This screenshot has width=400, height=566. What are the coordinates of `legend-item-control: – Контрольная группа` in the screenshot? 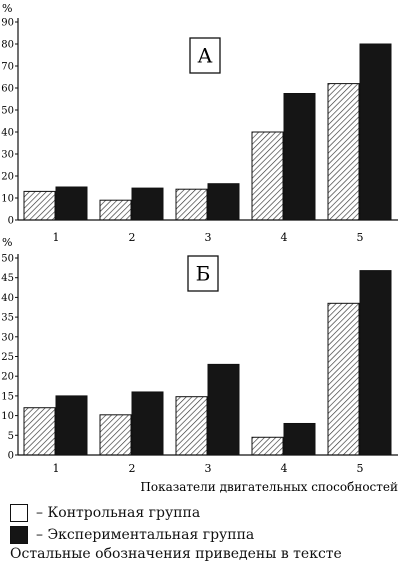 It's located at (105, 513).